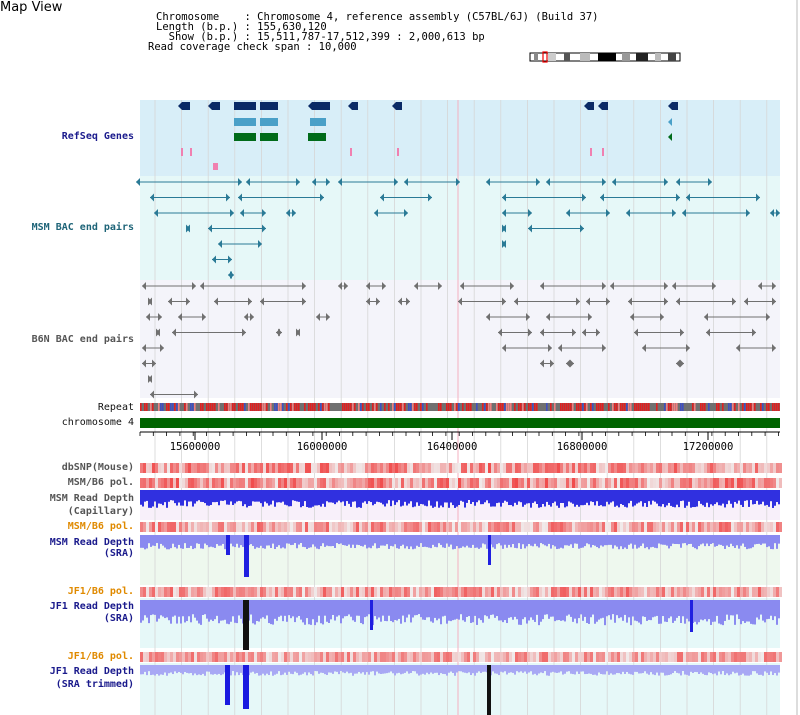  What do you see at coordinates (428, 136) in the screenshot?
I see `refseq-genes-track` at bounding box center [428, 136].